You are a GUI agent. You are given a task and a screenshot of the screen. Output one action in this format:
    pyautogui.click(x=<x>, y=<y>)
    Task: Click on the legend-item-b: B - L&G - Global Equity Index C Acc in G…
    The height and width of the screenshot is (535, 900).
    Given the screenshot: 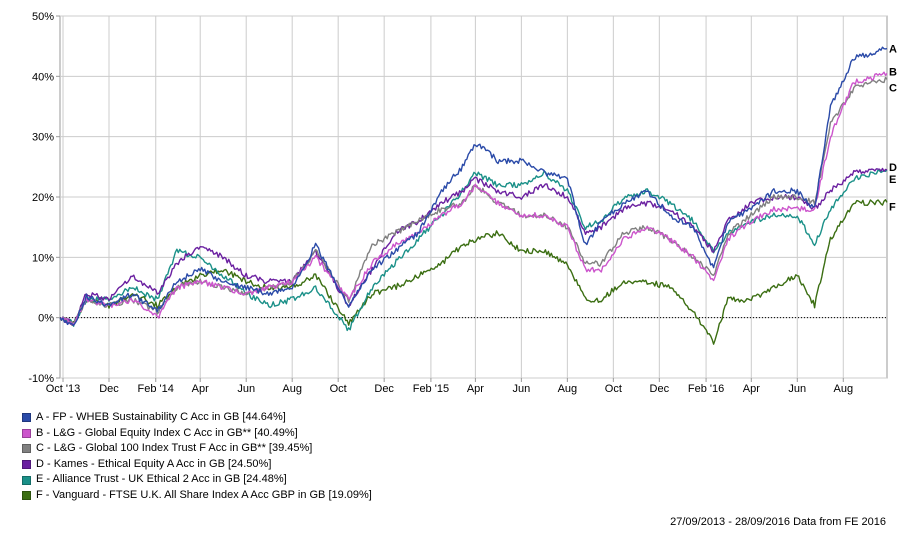 What is the action you would take?
    pyautogui.click(x=197, y=434)
    